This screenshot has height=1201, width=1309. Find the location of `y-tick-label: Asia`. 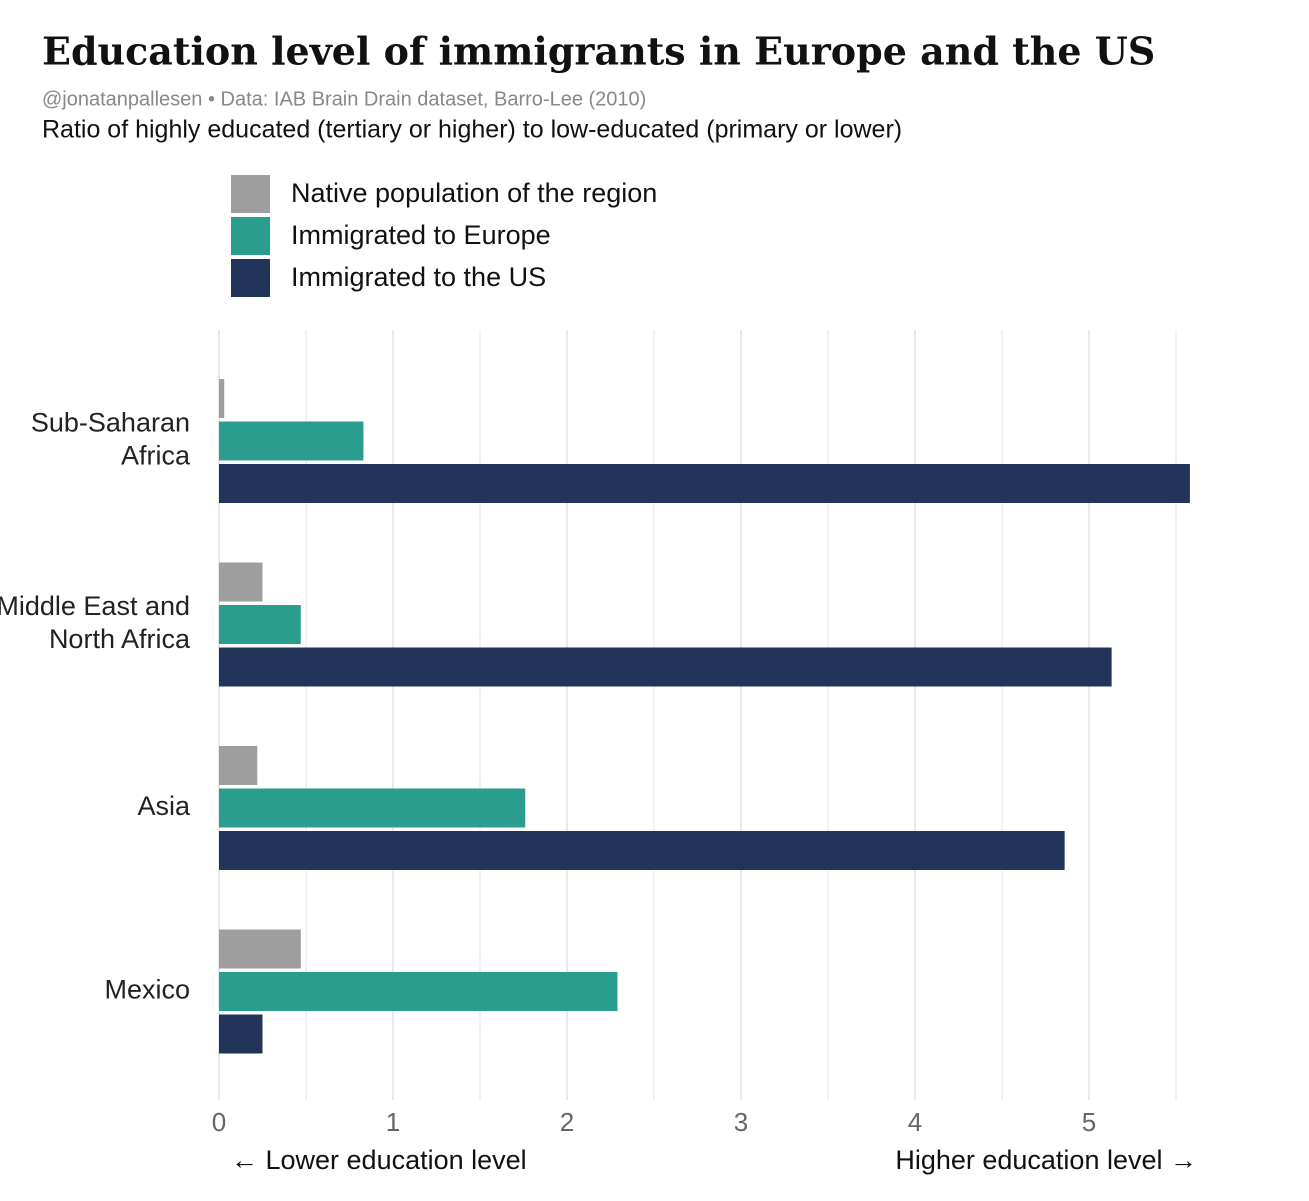

y-tick-label: Asia is located at coordinates (164, 806).